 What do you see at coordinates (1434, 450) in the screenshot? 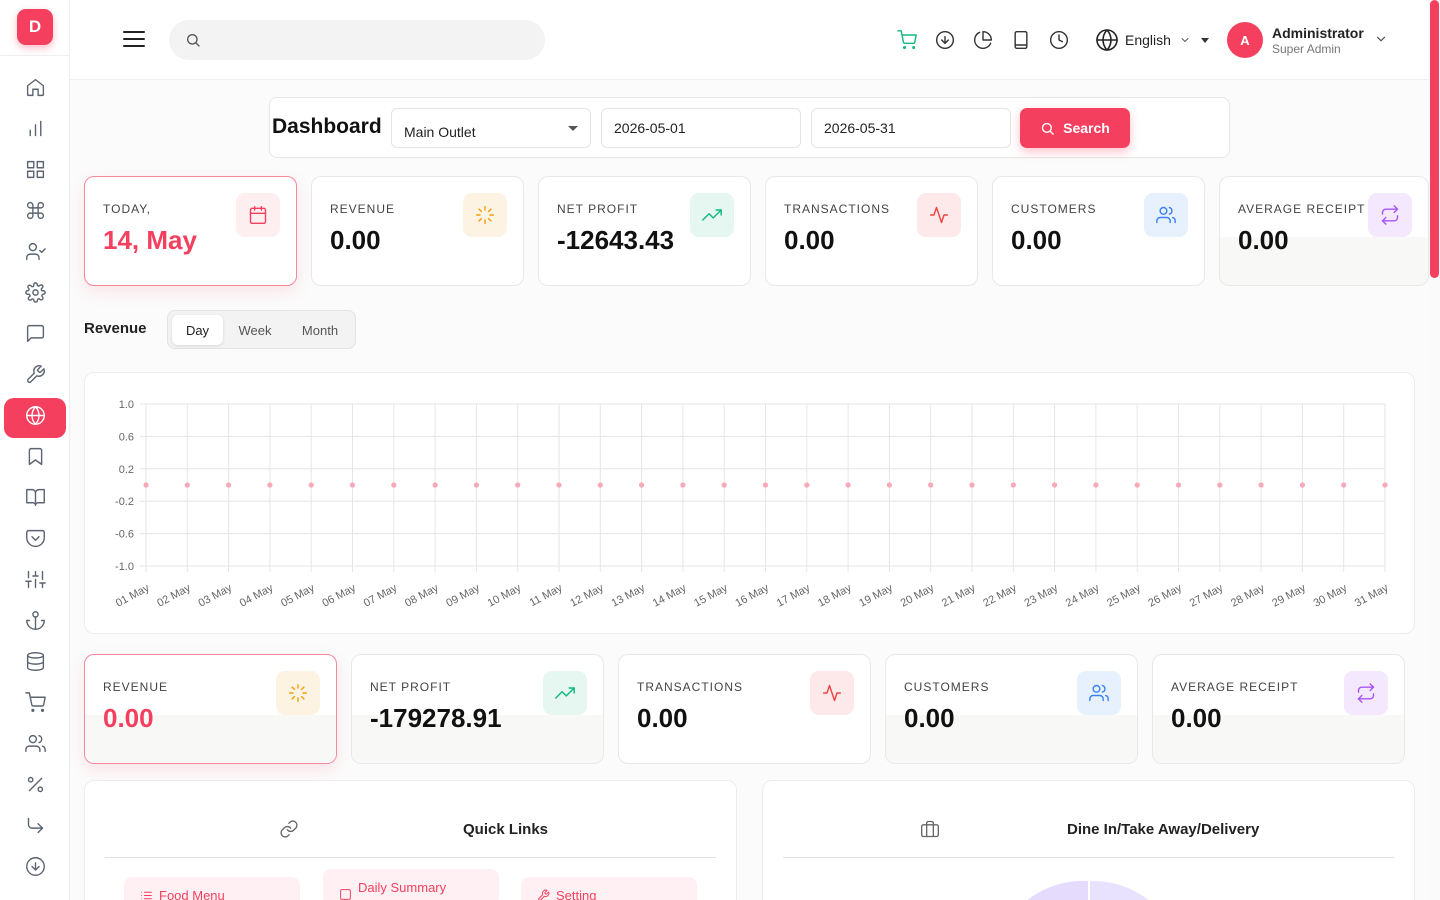
I see `page-scrollbar` at bounding box center [1434, 450].